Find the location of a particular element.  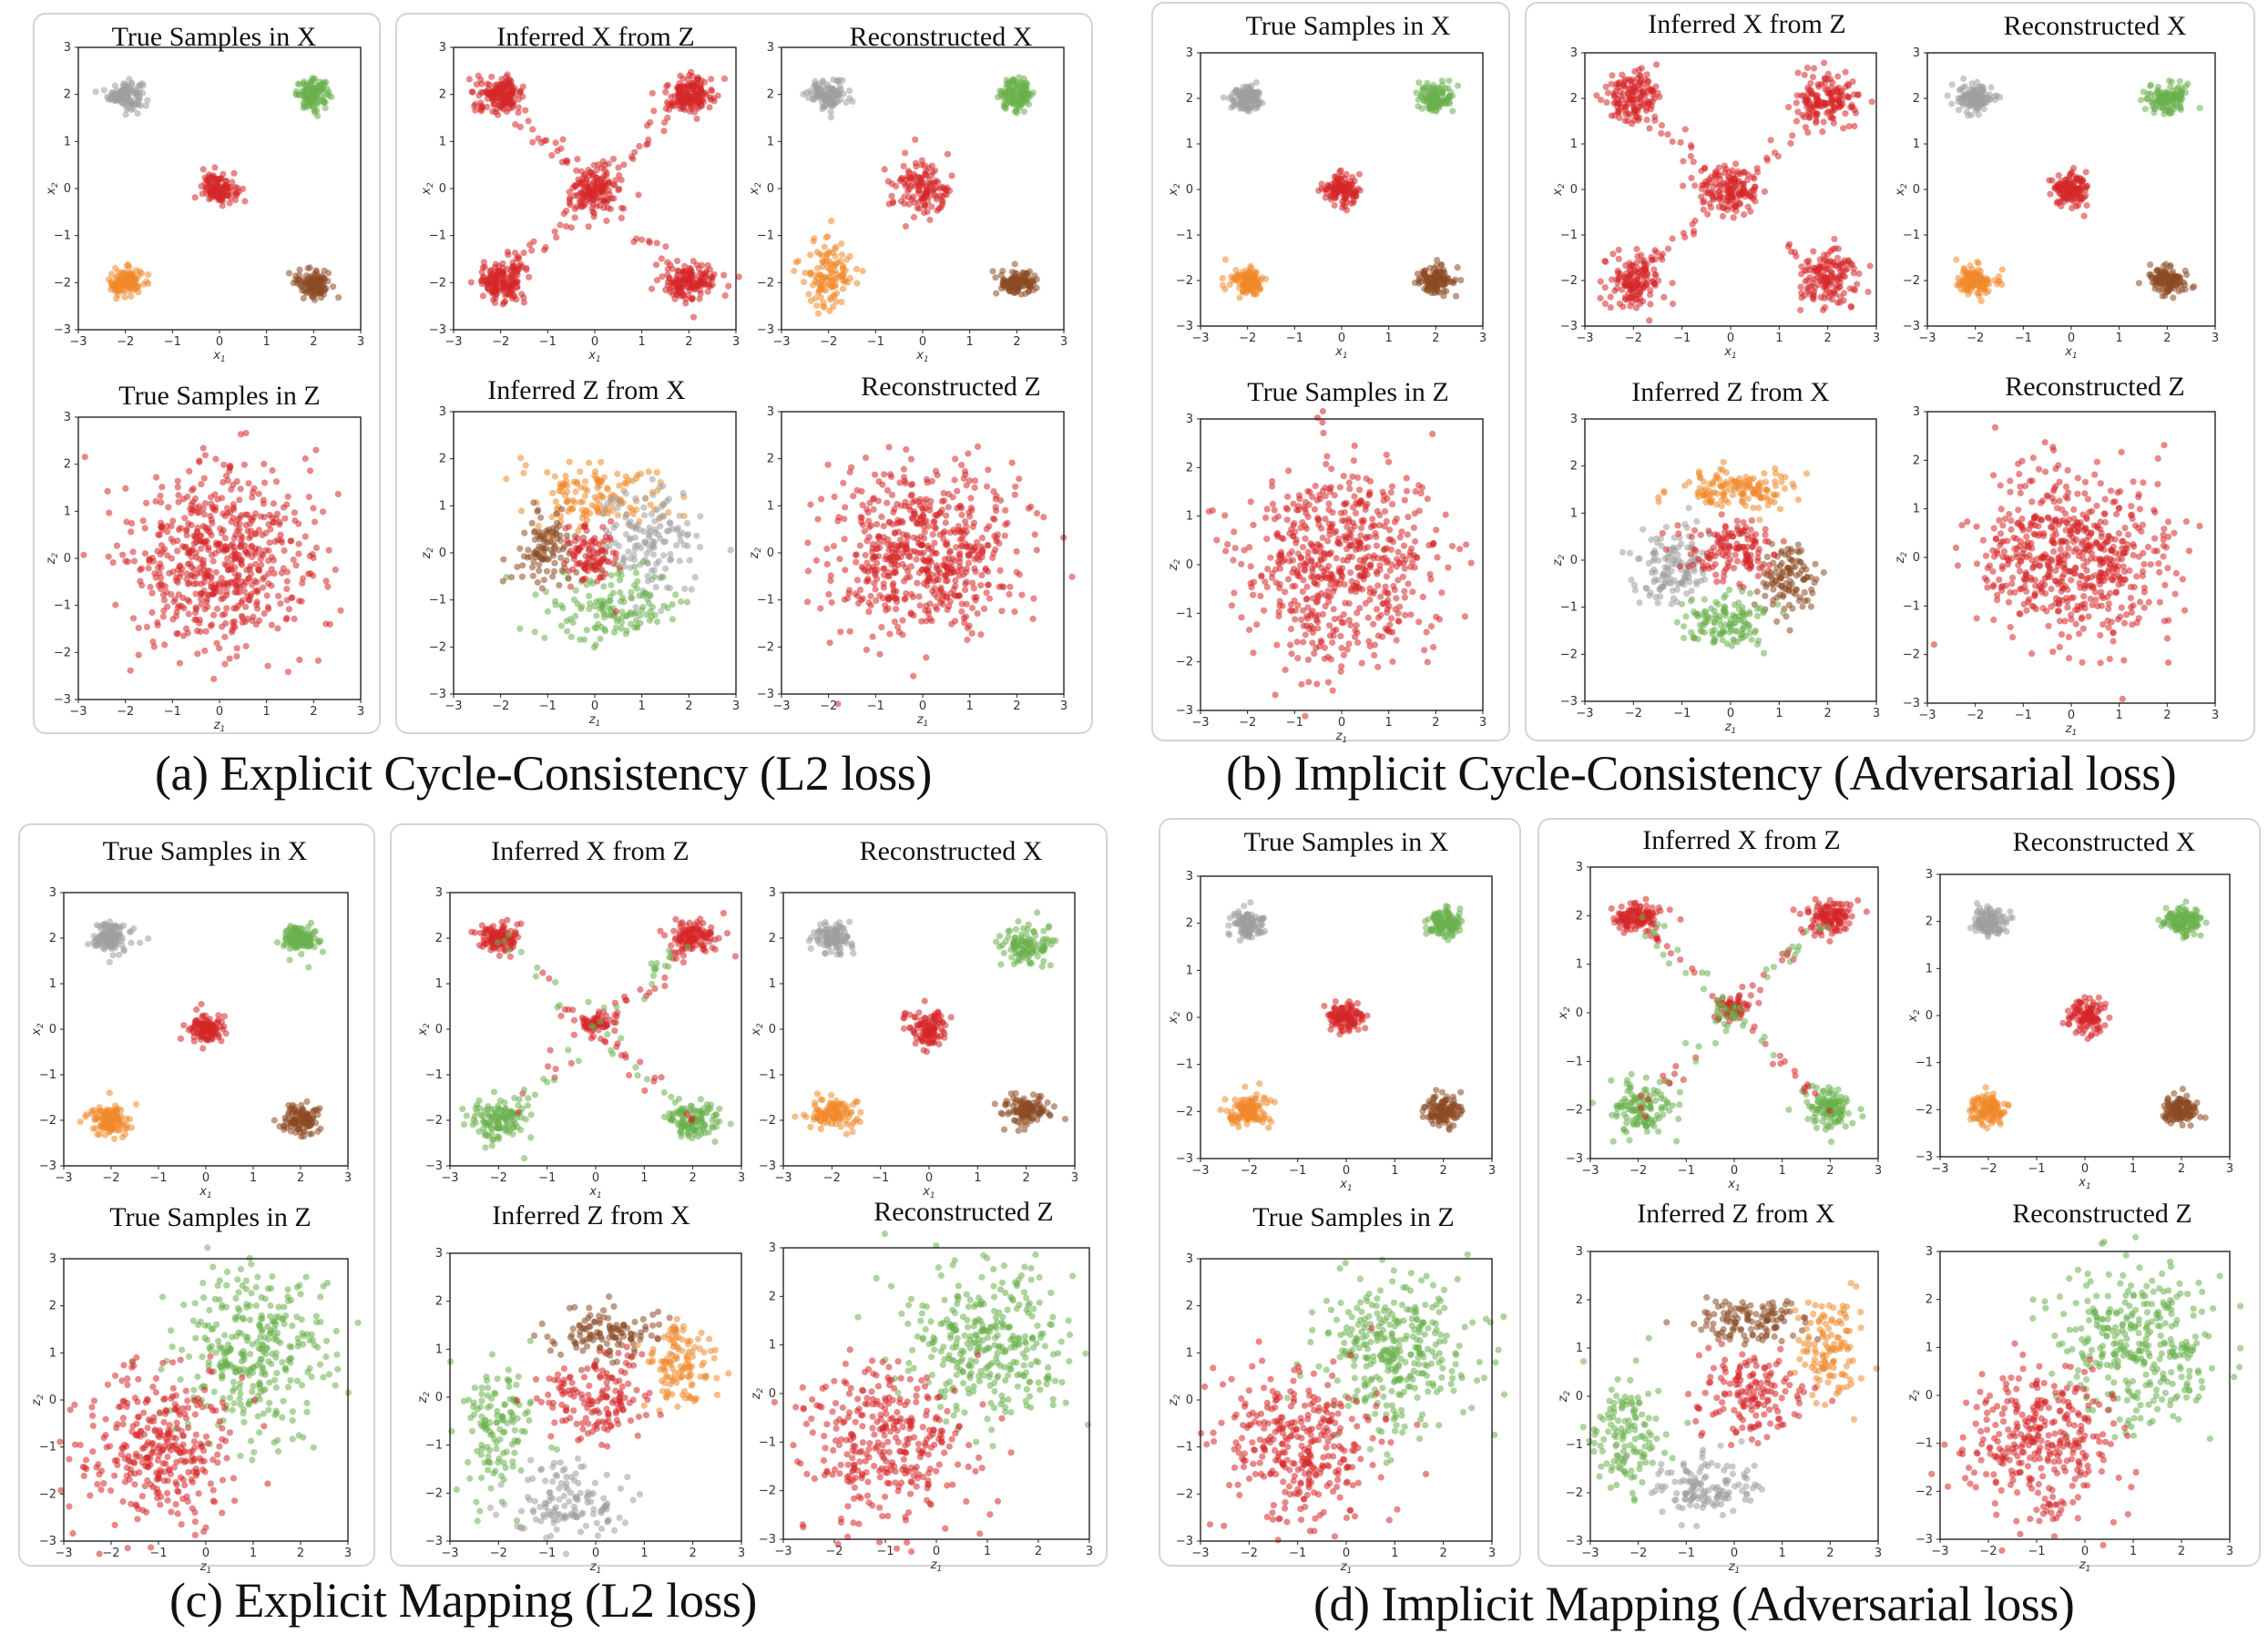

b-true-x-ylabel: x2 is located at coordinates (1174, 190).